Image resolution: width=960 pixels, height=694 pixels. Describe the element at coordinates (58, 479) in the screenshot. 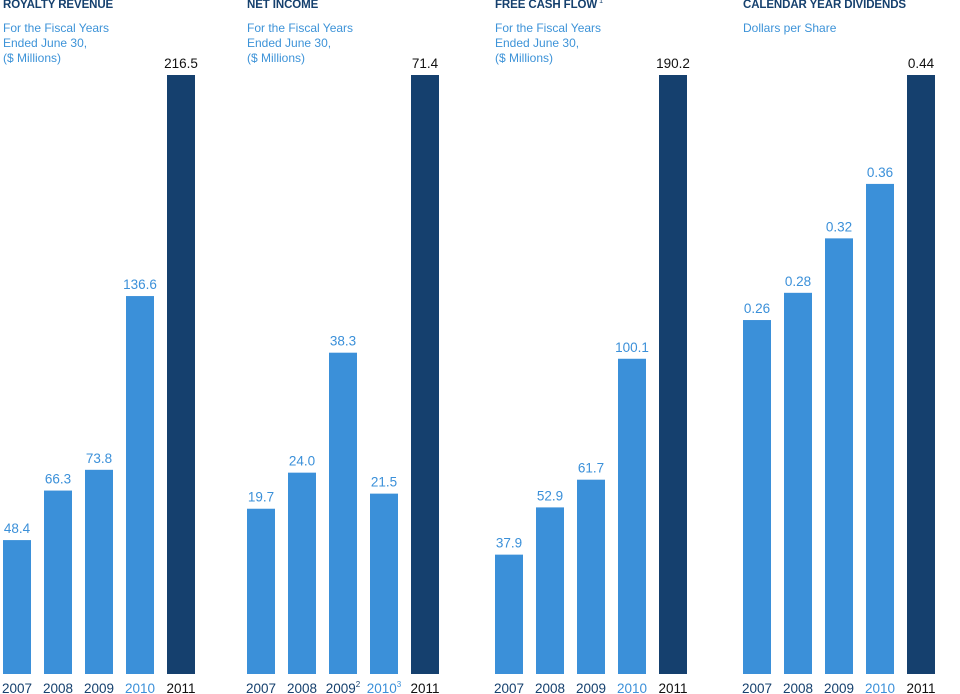

I see `value-label: 66.3` at that location.